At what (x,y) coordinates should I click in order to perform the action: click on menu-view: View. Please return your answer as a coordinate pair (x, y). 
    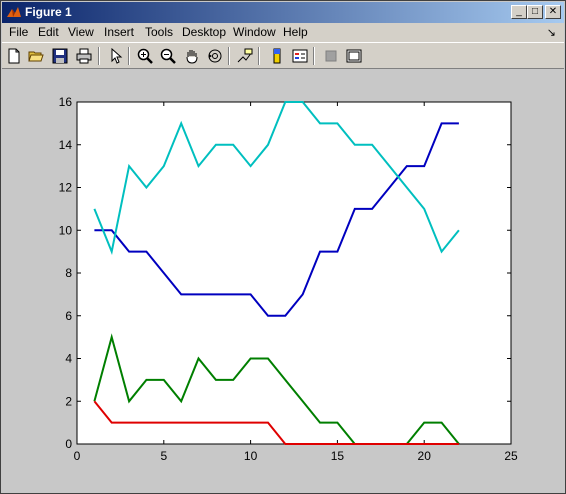
    Looking at the image, I should click on (81, 32).